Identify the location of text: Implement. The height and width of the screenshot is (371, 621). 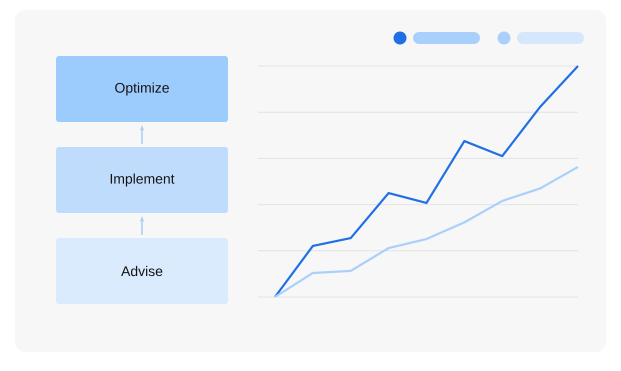
(142, 179).